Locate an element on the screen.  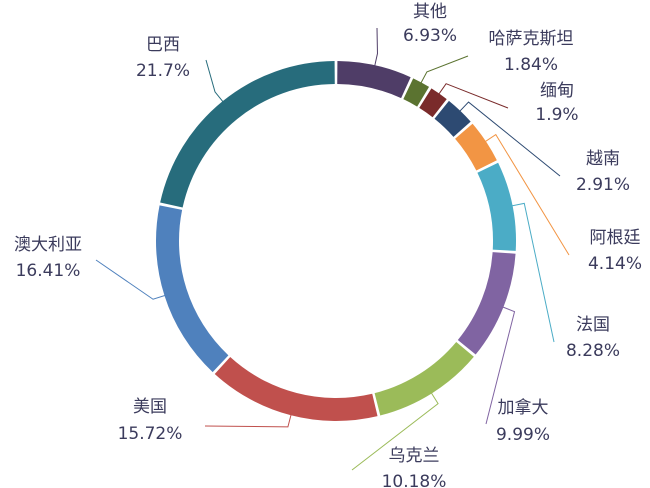
slice-name-label: 法国 is located at coordinates (593, 325).